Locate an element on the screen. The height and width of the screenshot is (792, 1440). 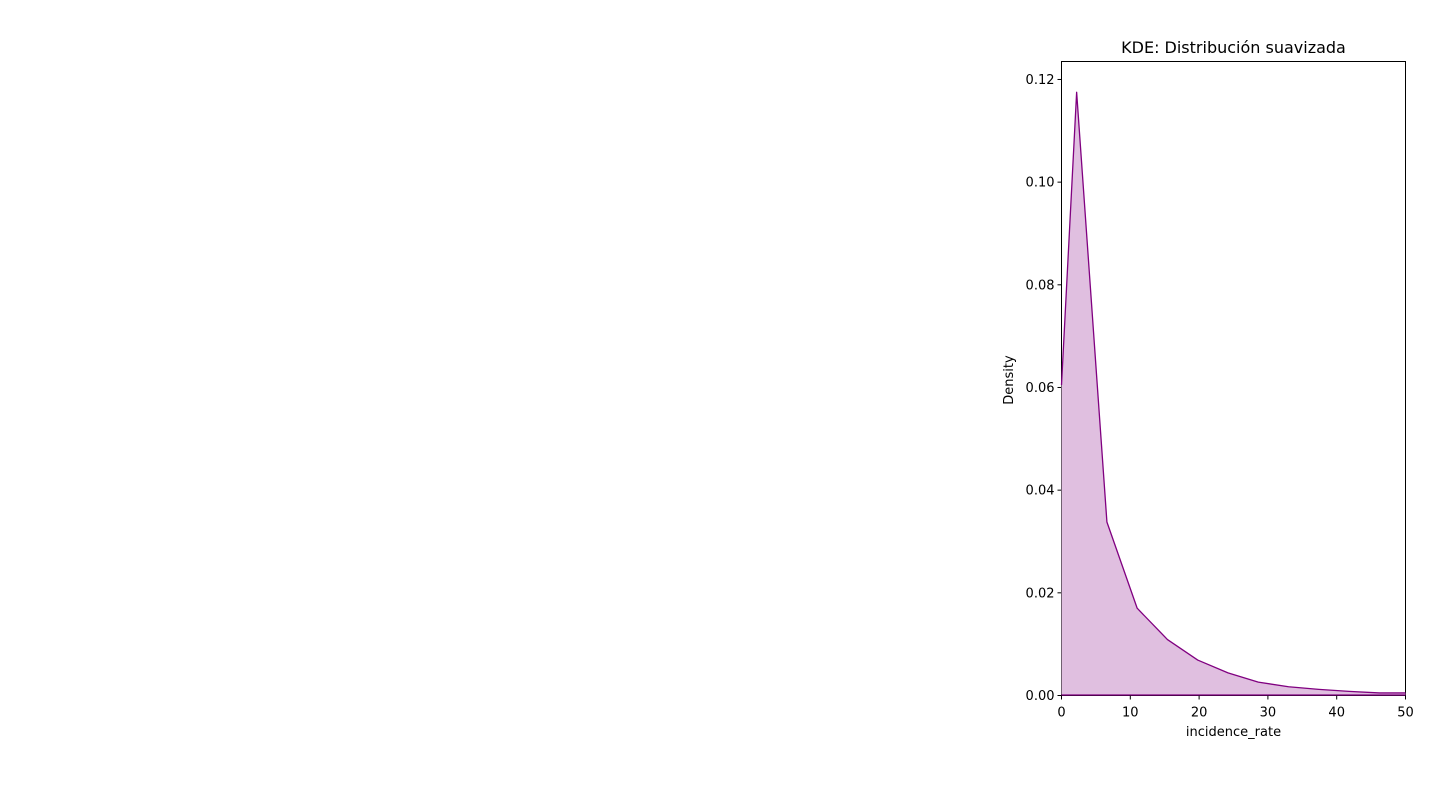
x-tick-label: 40 is located at coordinates (1336, 713).